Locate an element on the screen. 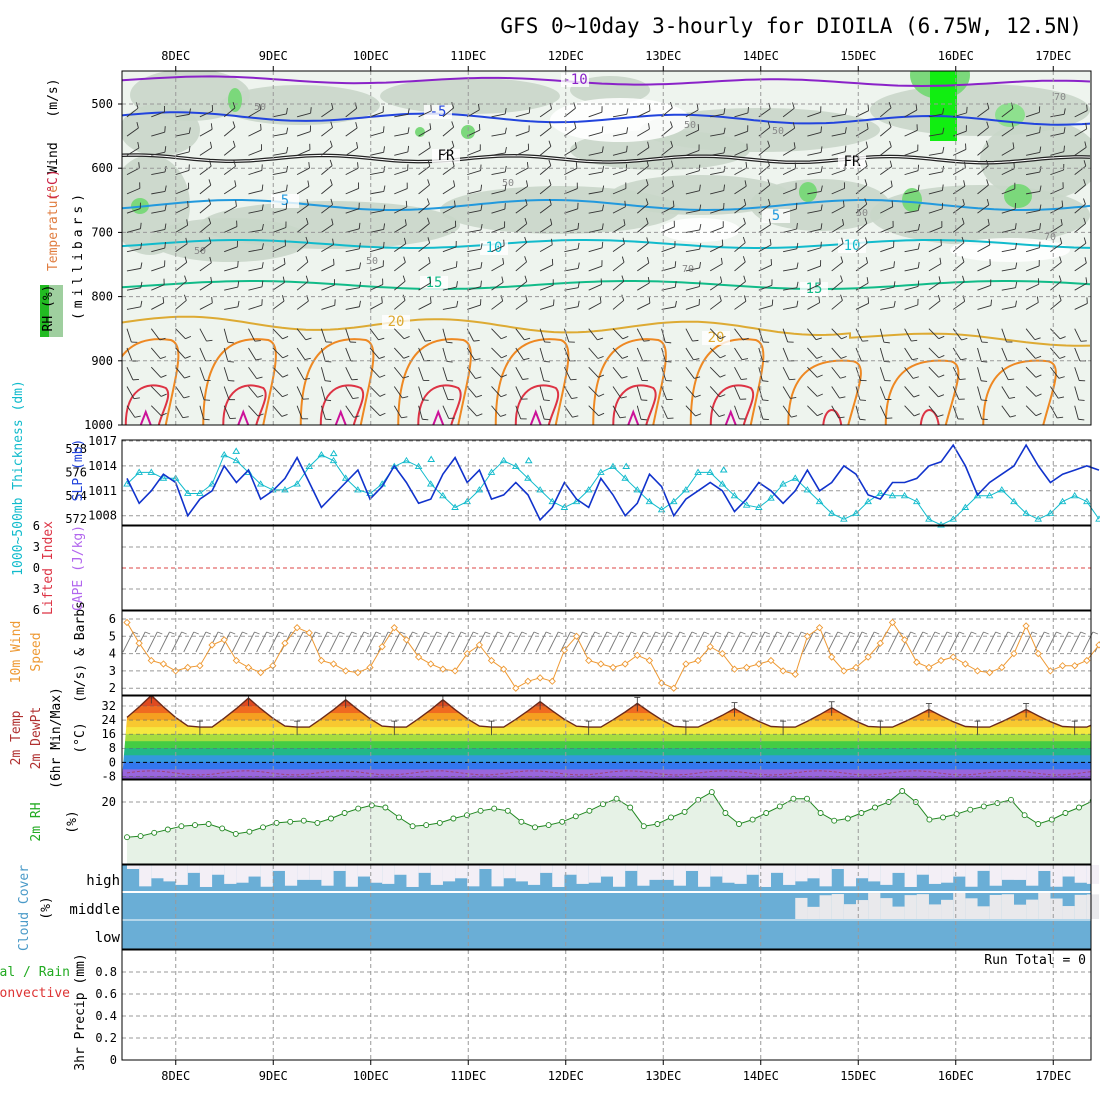 This screenshot has width=1100, height=1104. y-tick-label: 0.2 is located at coordinates (106, 1038).